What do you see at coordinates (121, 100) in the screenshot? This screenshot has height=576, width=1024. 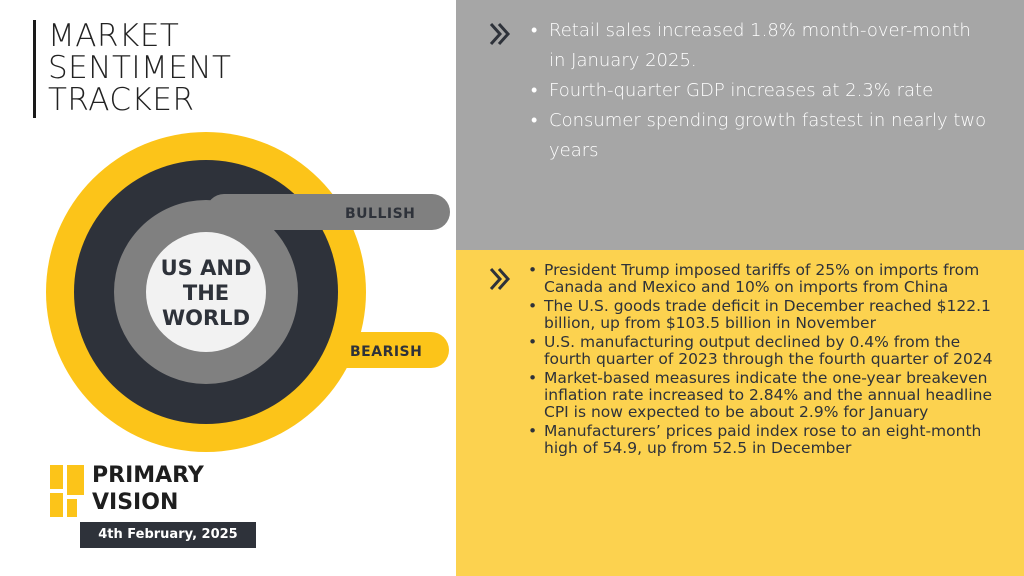 I see `title-line: TRACKER` at bounding box center [121, 100].